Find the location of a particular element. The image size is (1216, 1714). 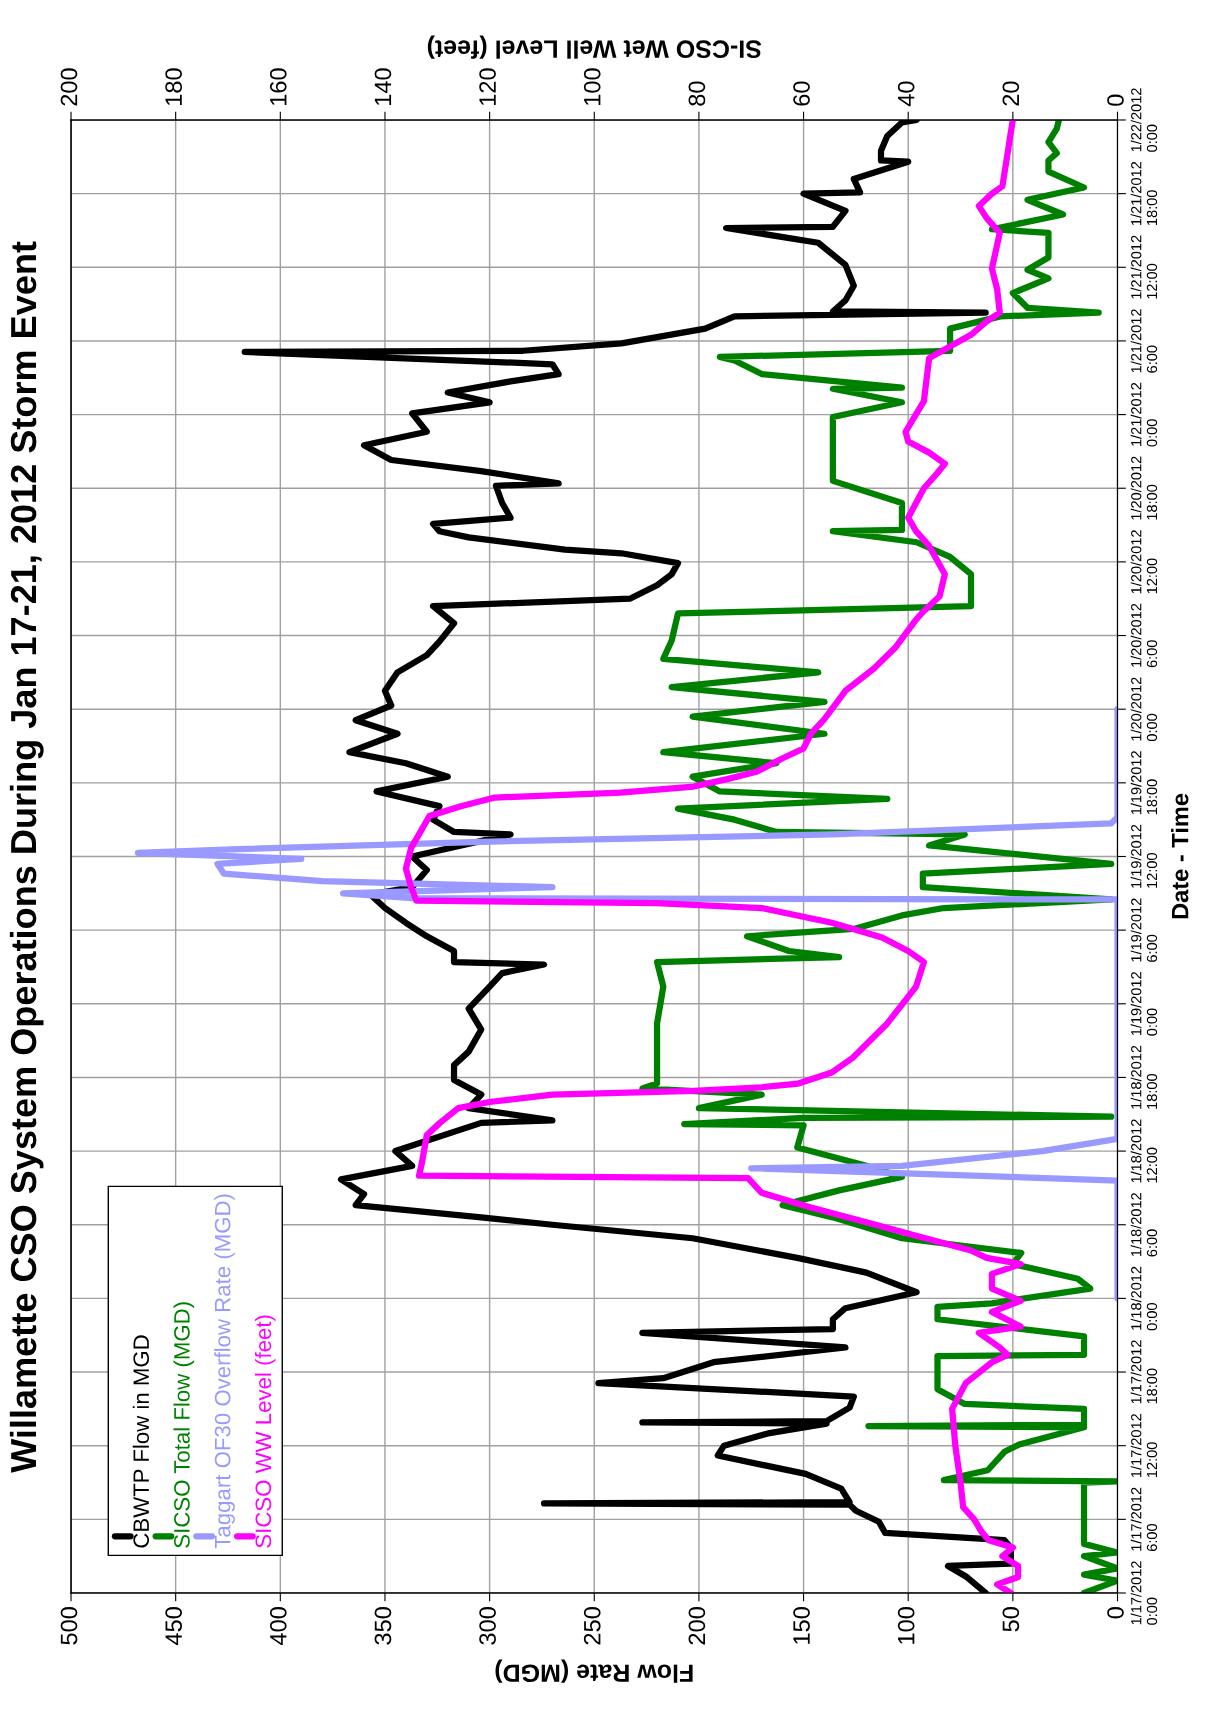

text: Taggart OF30 Overflow Rate (MGD) is located at coordinates (224, 1371).